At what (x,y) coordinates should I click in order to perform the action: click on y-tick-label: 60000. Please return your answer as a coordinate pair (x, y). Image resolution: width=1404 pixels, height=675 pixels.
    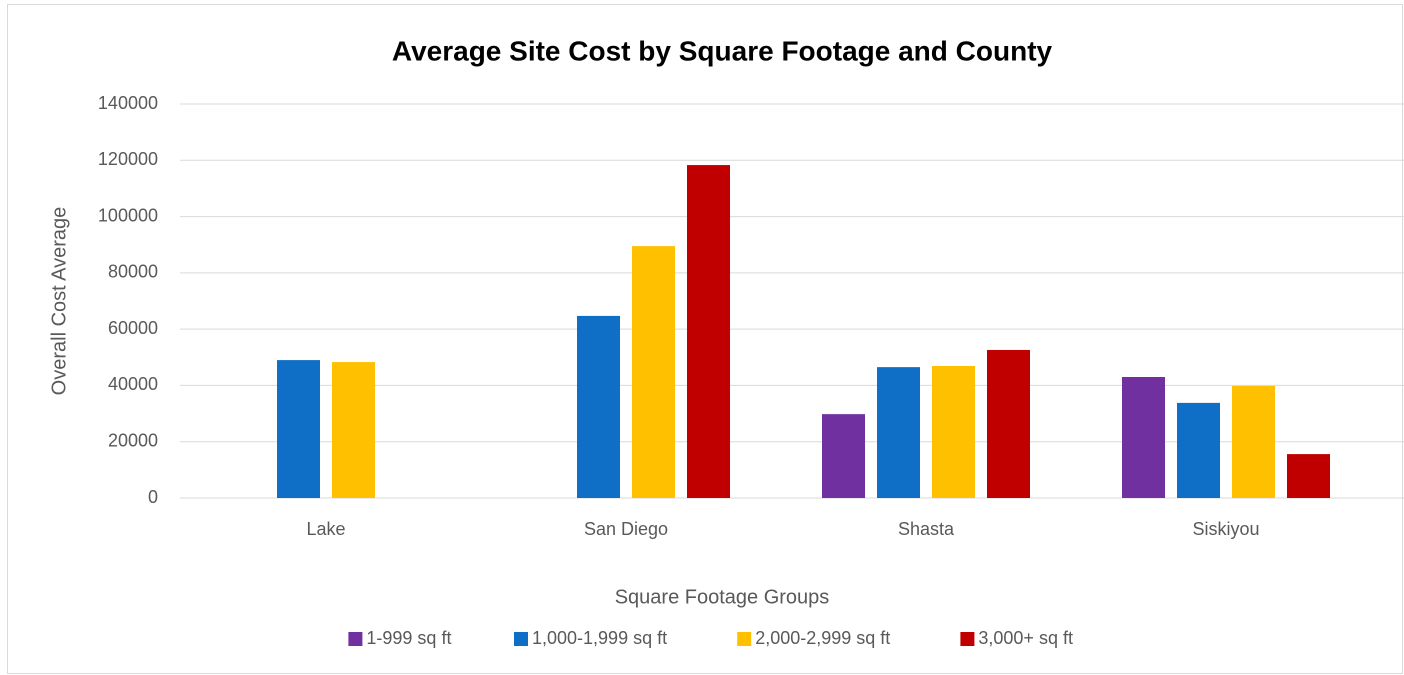
    Looking at the image, I should click on (133, 328).